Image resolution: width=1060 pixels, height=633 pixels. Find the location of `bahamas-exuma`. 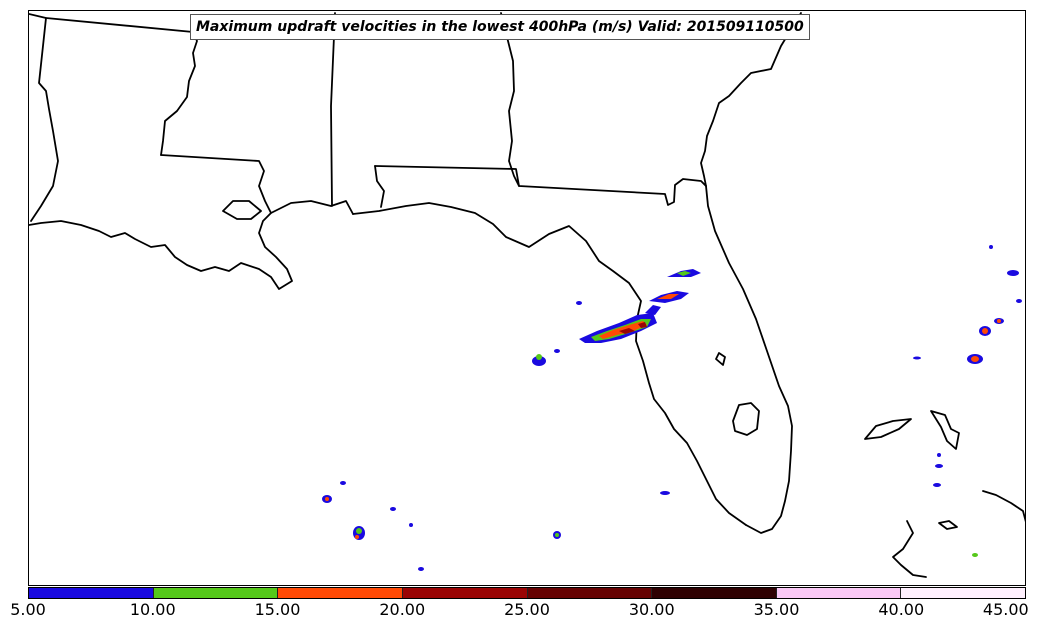

bahamas-exuma is located at coordinates (948, 525).